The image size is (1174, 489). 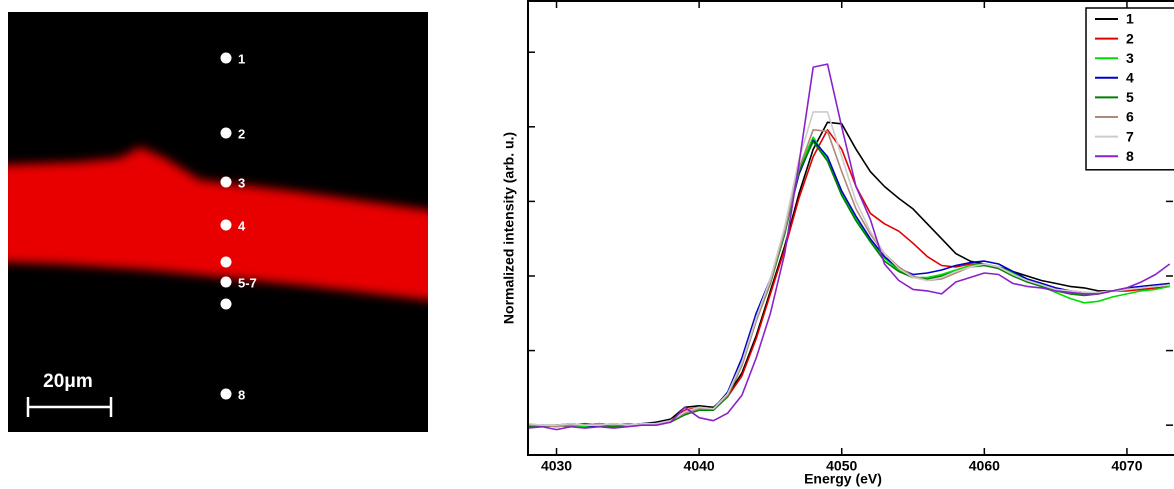 What do you see at coordinates (1130, 38) in the screenshot?
I see `legend-label: 2` at bounding box center [1130, 38].